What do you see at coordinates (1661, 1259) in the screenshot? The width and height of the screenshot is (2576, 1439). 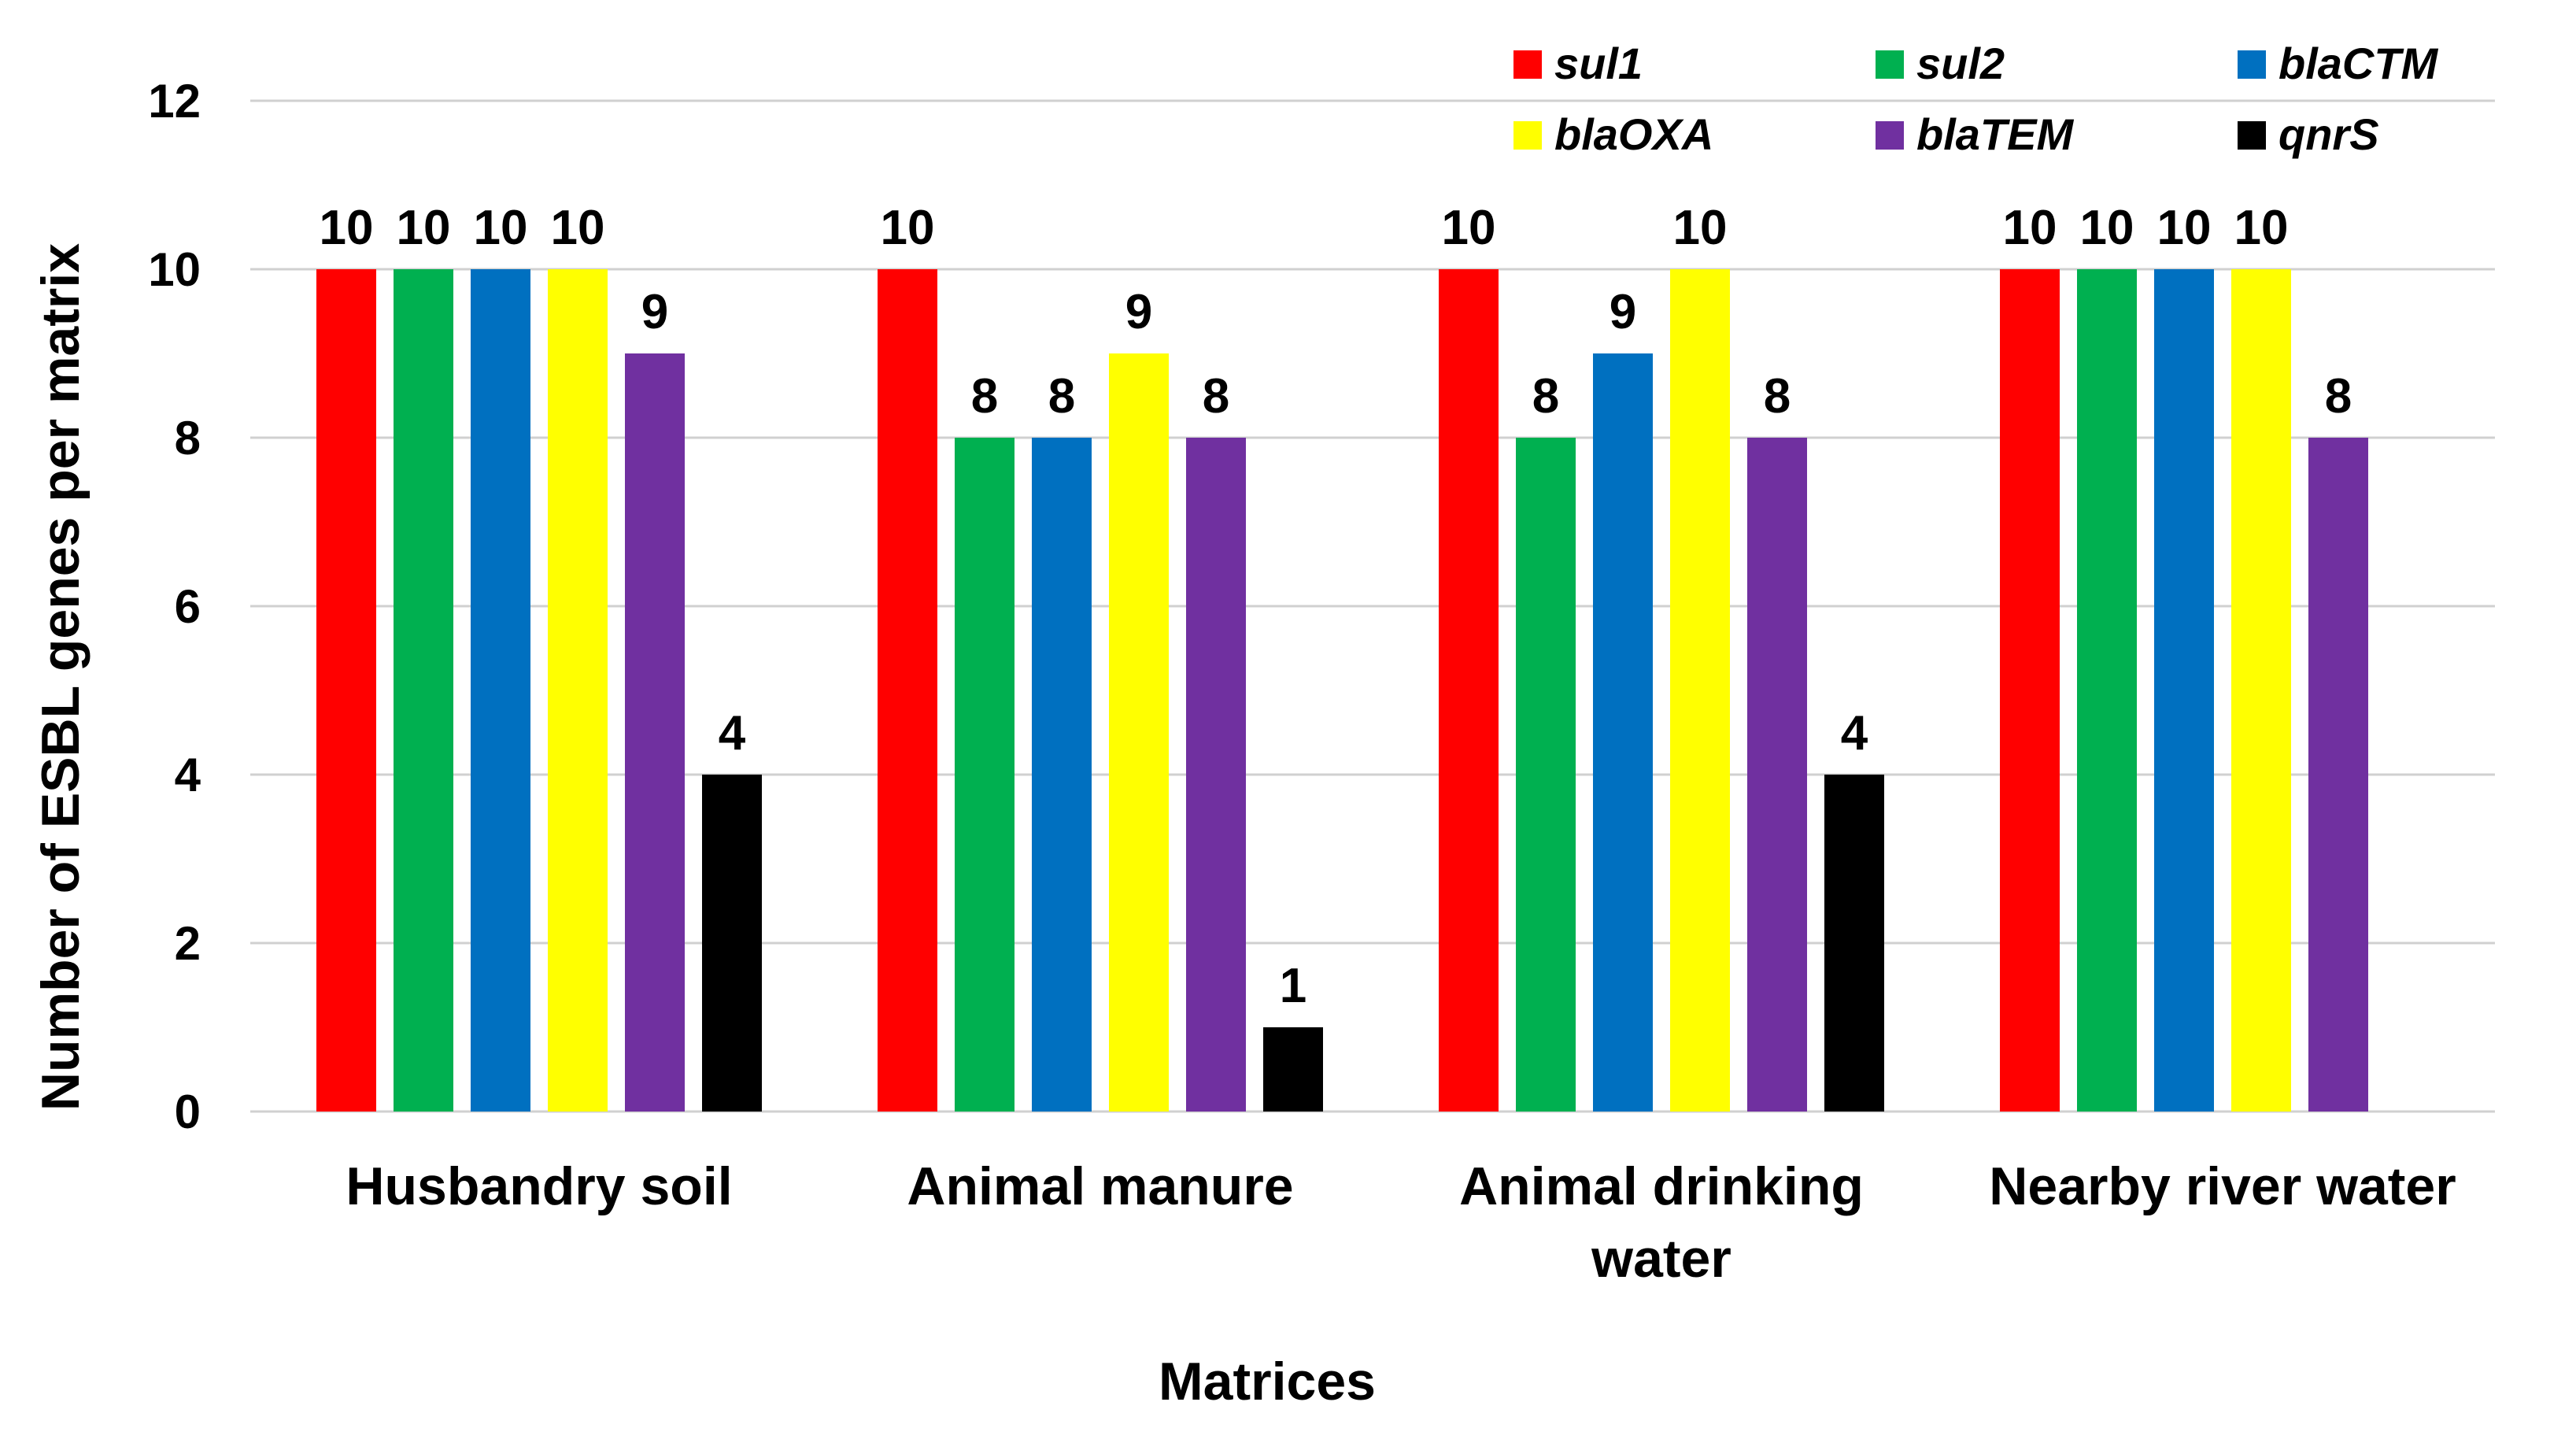 I see `x-category-label: water` at bounding box center [1661, 1259].